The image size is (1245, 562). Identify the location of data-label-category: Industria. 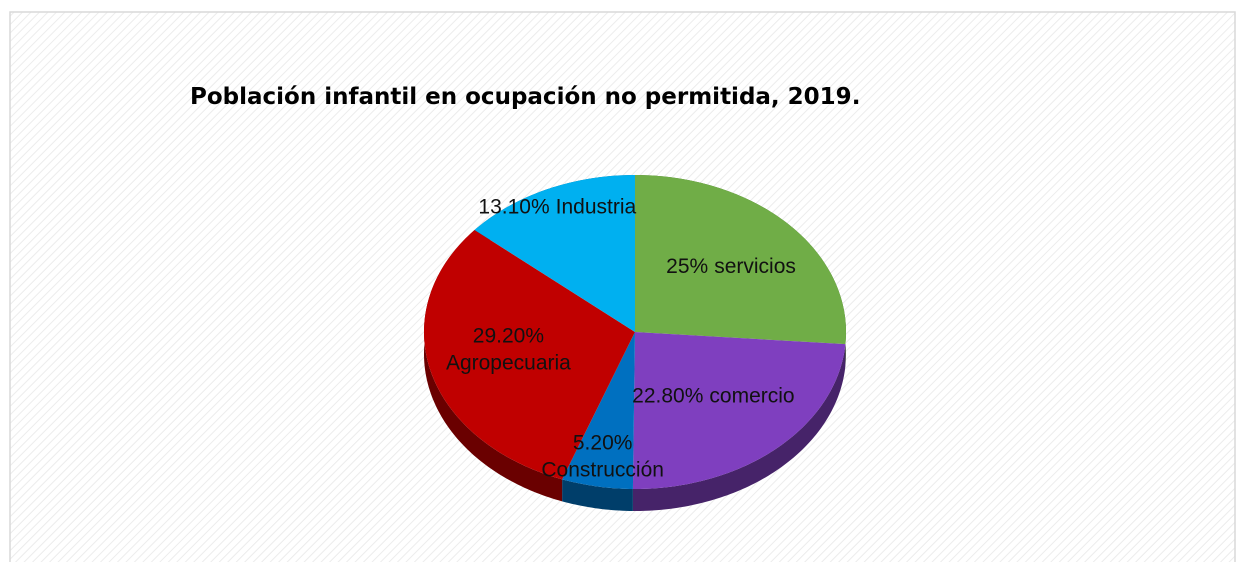
(596, 207).